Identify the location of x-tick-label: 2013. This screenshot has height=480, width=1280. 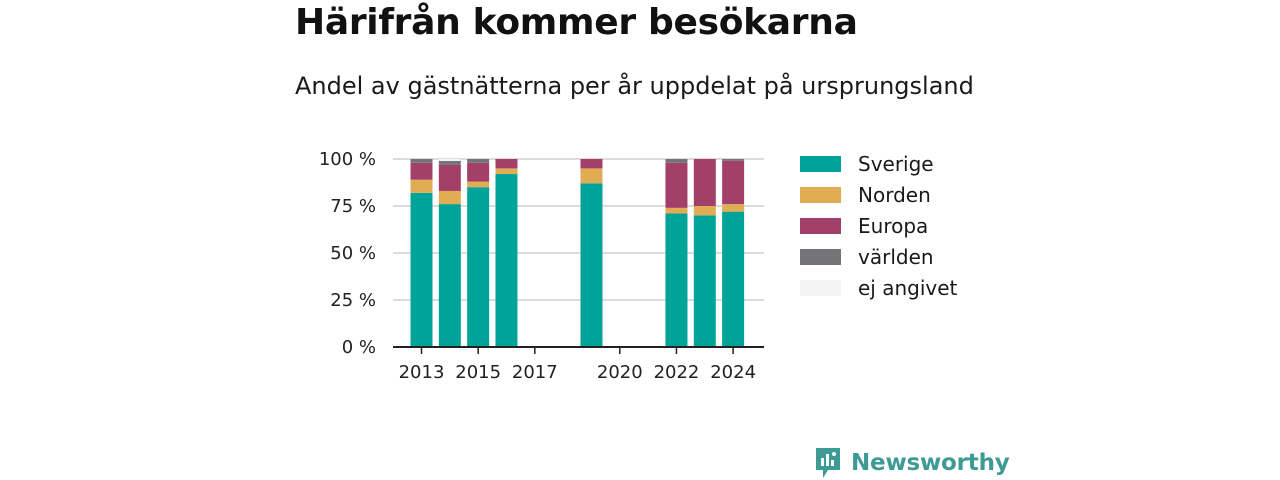
(422, 372).